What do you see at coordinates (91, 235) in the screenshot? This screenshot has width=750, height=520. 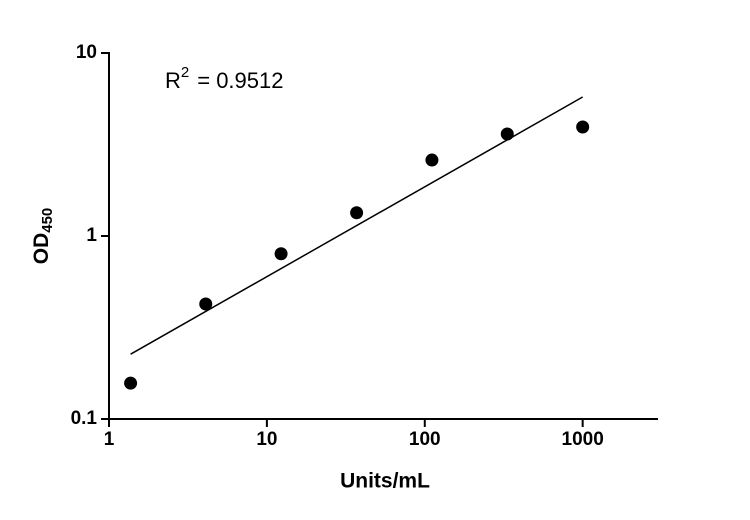 I see `y-tick-label: 1` at bounding box center [91, 235].